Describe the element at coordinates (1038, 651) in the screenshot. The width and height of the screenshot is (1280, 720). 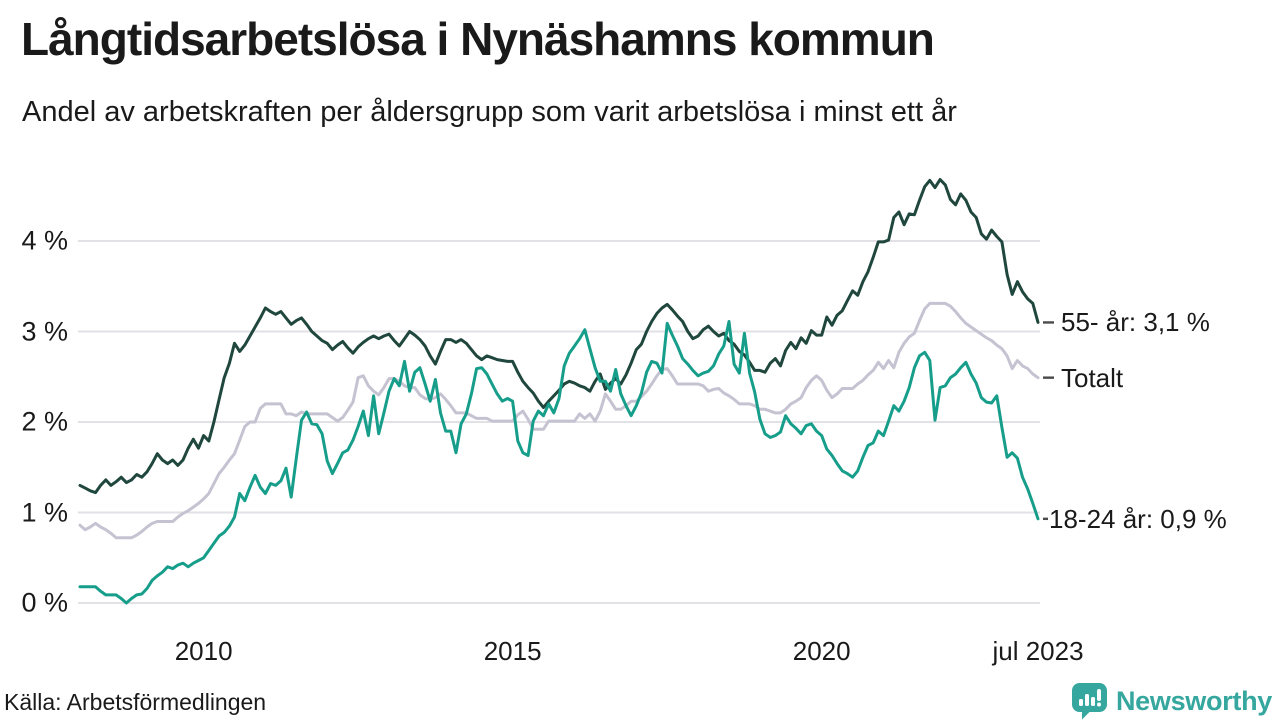
I see `x-axis-label: jul 2023` at that location.